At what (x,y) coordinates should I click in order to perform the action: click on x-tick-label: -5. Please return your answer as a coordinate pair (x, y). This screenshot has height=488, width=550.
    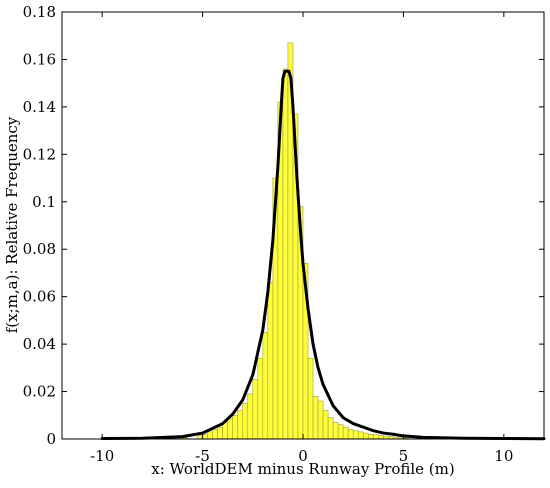
    Looking at the image, I should click on (202, 456).